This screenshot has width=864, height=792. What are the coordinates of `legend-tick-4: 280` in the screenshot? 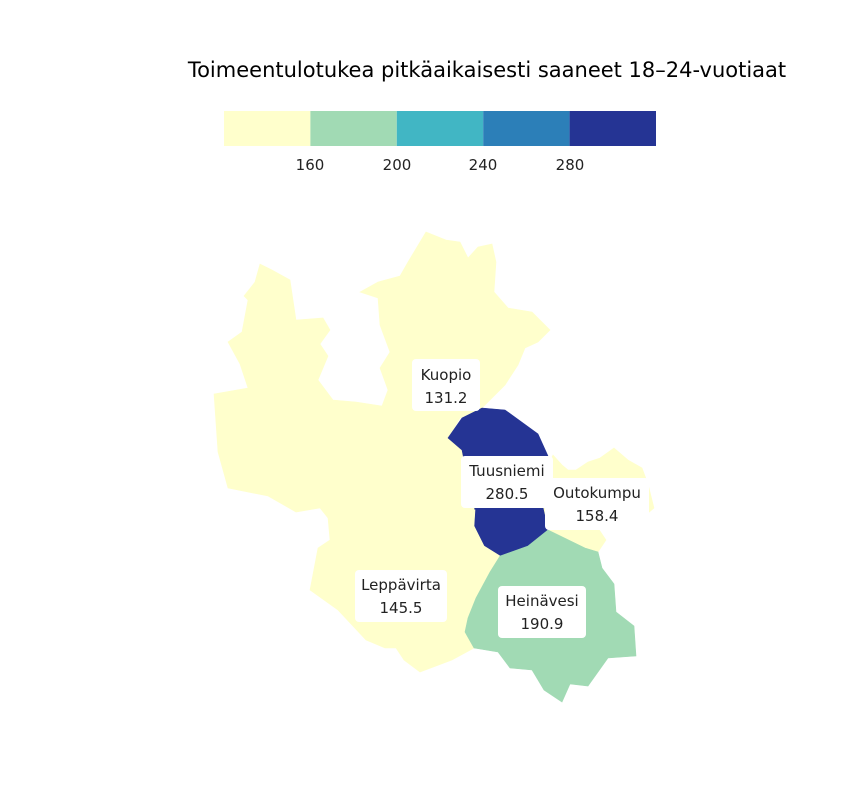 It's located at (570, 165).